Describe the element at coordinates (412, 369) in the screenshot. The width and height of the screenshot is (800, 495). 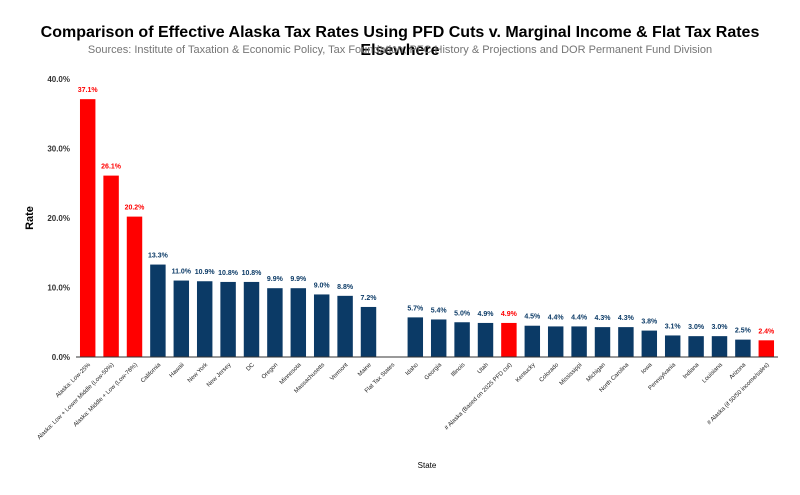
I see `x-tick-label: Idaho` at that location.